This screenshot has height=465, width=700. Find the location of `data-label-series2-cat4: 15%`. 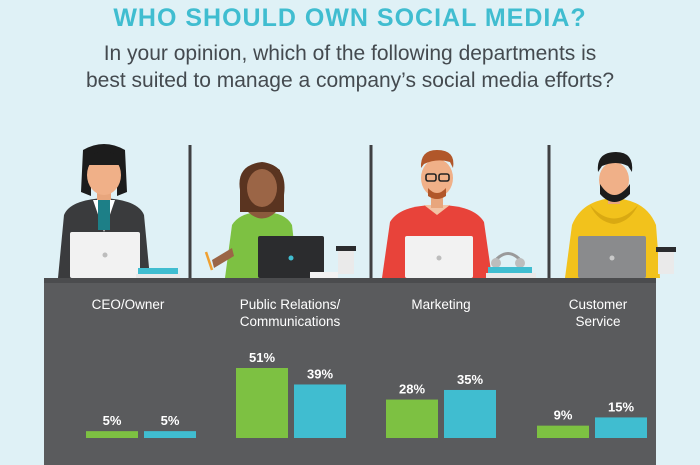

data-label-series2-cat4: 15% is located at coordinates (621, 406).